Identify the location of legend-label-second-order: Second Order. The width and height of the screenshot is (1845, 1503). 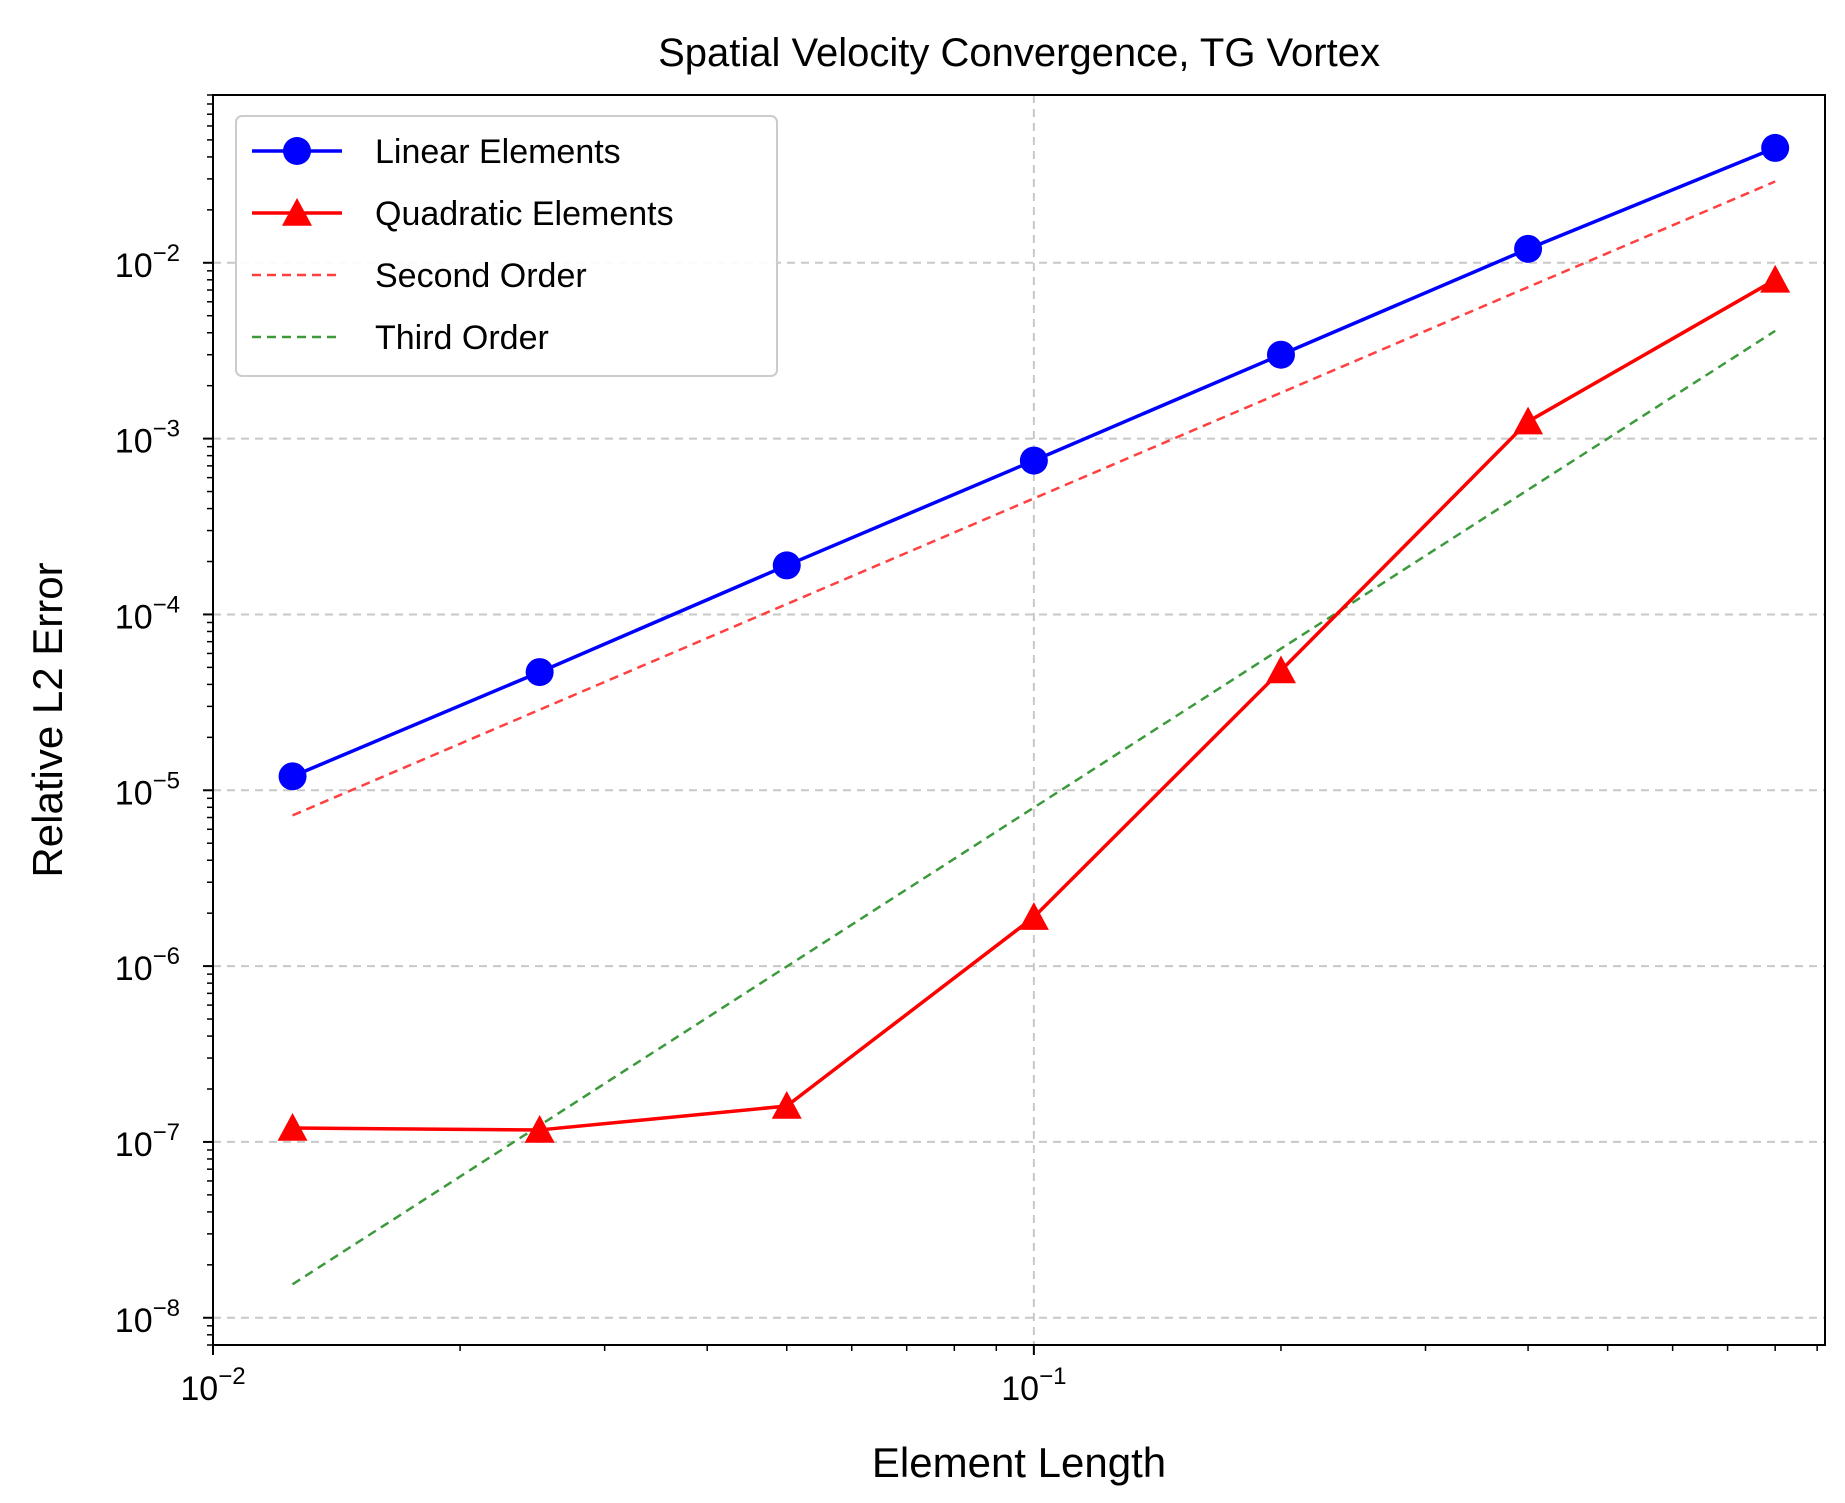
(481, 276).